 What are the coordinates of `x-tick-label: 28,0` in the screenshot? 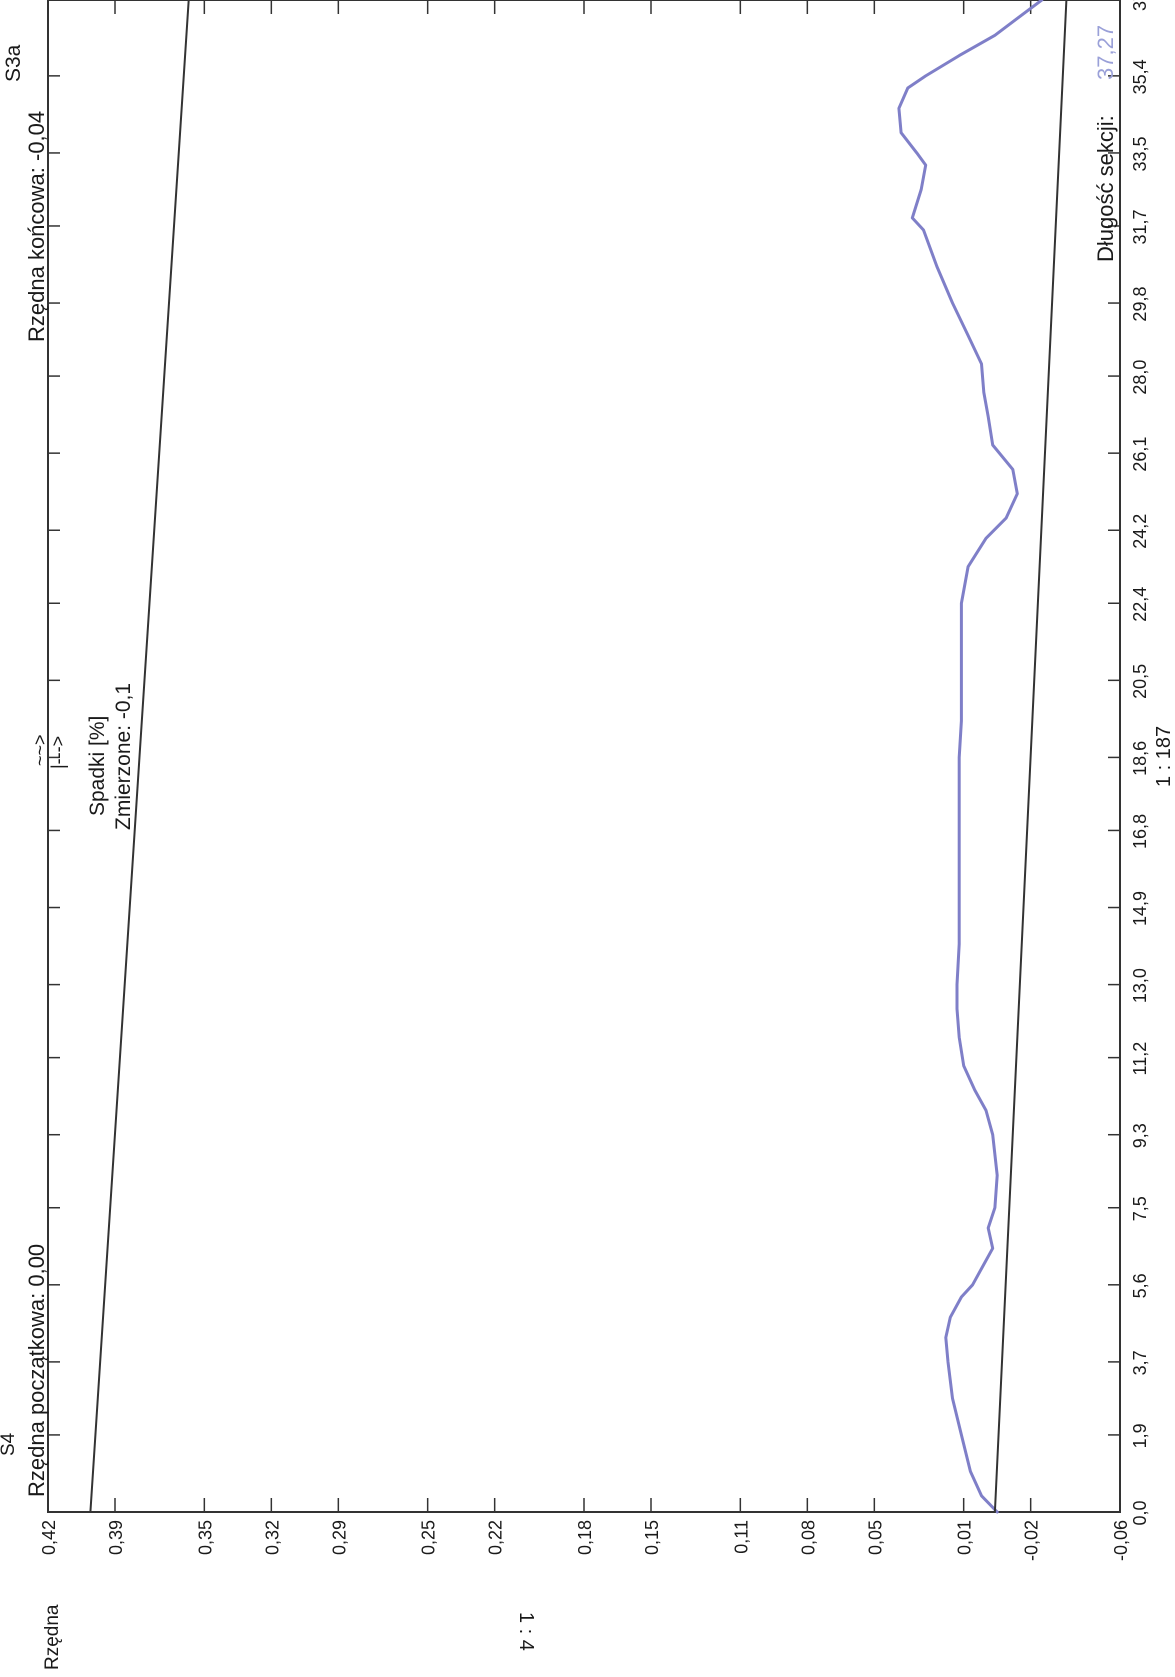 It's located at (1140, 377).